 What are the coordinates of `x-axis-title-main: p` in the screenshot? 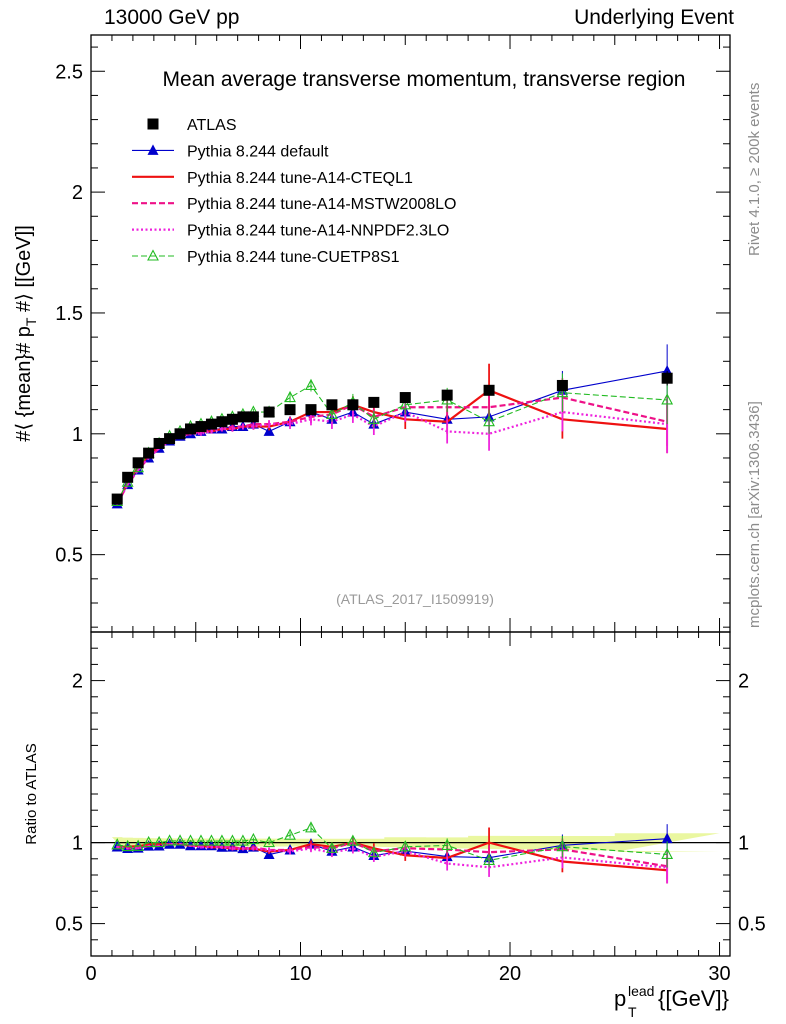 It's located at (620, 998).